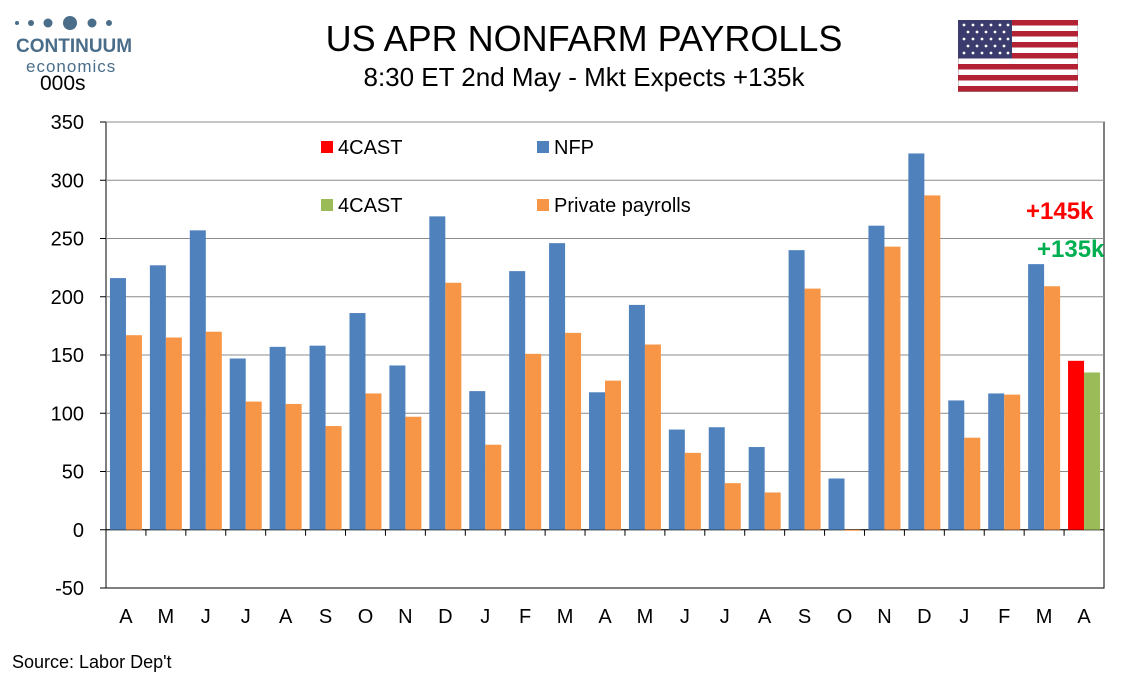 The width and height of the screenshot is (1134, 680). I want to click on chart-subtitle: 8:30 ET 2nd May - Mkt Expects +135k, so click(584, 77).